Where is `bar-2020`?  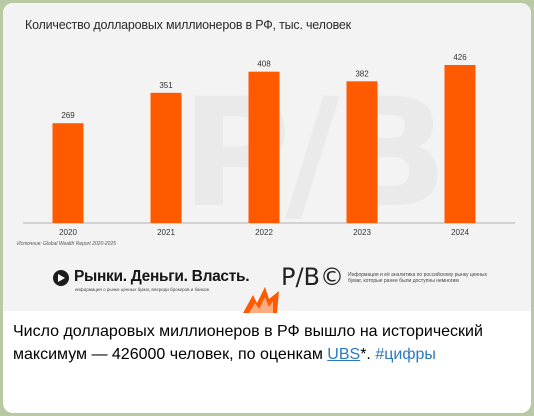
bar-2020 is located at coordinates (68, 173).